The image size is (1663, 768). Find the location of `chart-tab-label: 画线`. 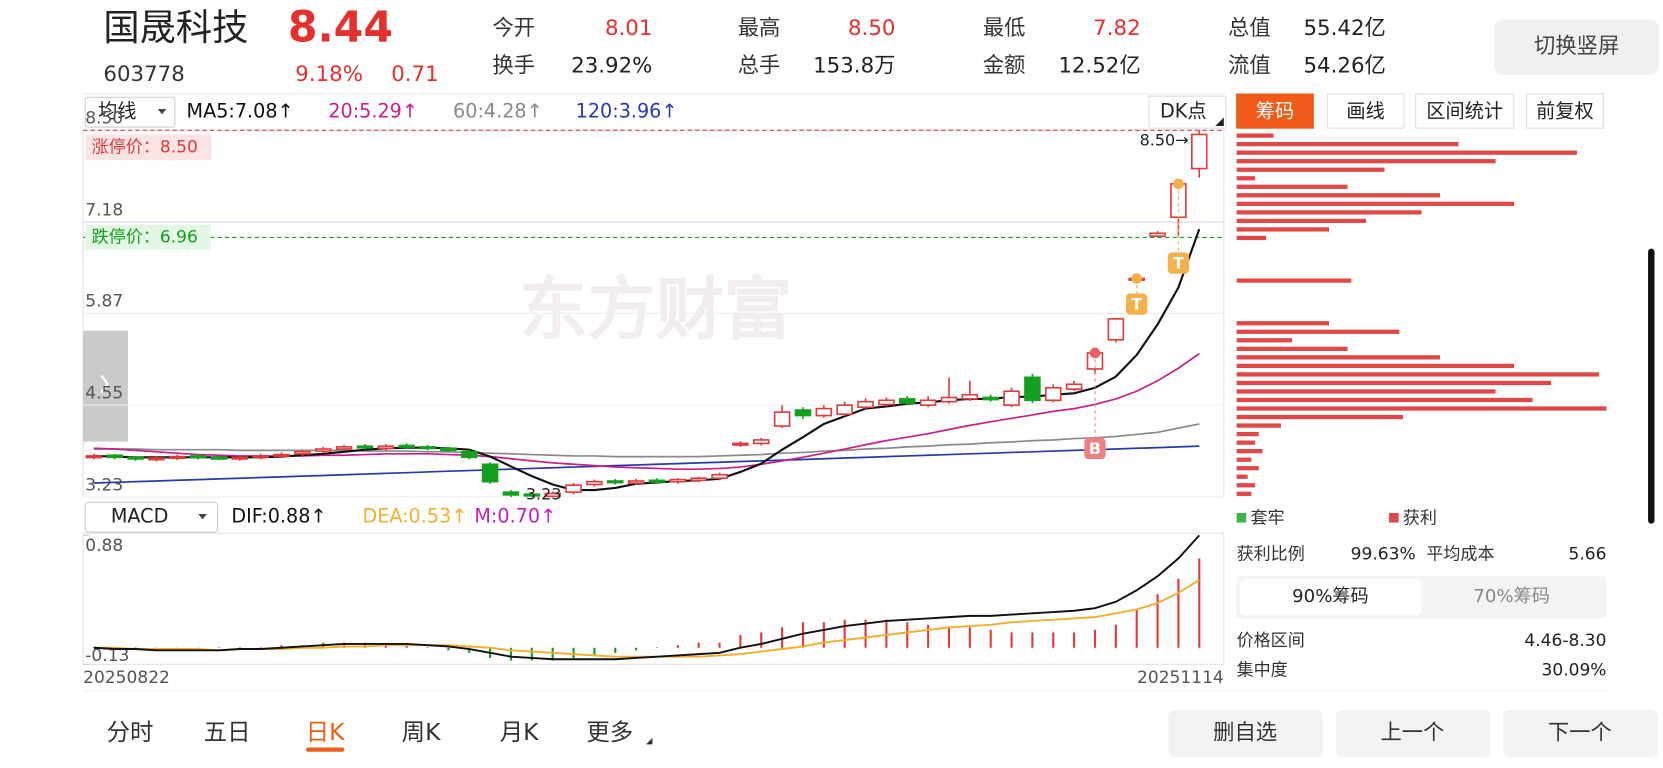

chart-tab-label: 画线 is located at coordinates (1365, 111).